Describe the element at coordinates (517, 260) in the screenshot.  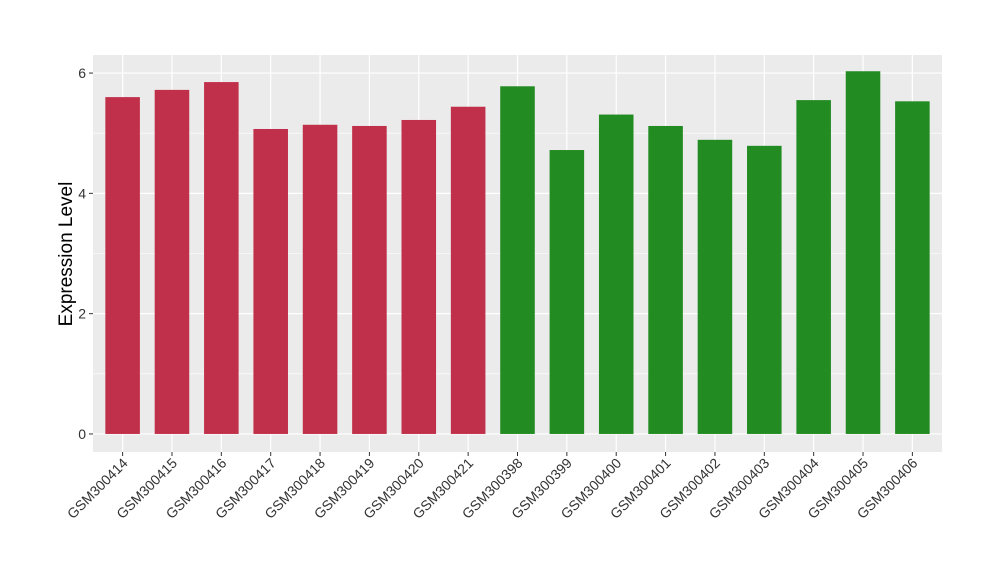
I see `bar-GSM300398` at that location.